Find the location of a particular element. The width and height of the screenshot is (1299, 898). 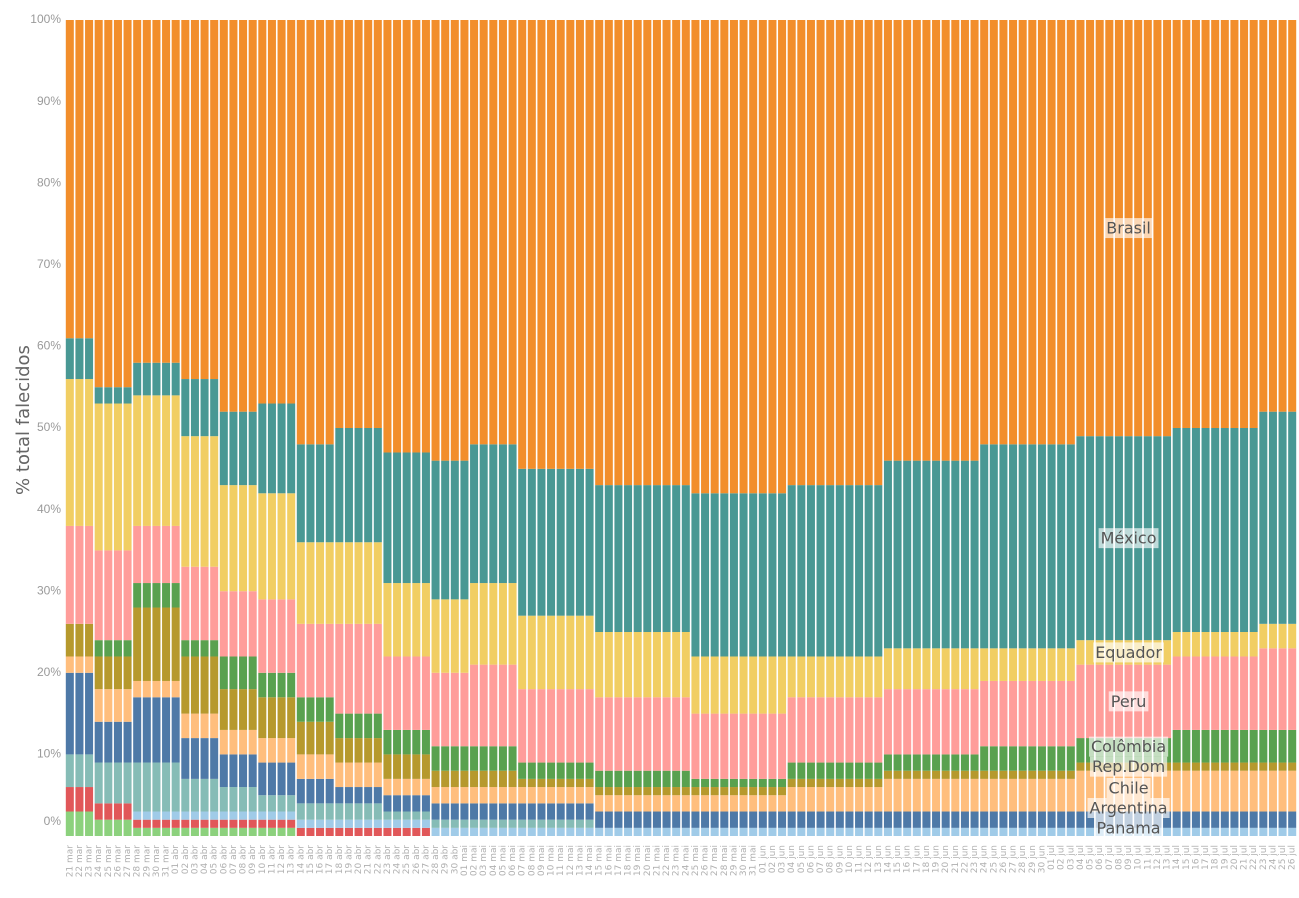

series-label: Panama is located at coordinates (1129, 828).